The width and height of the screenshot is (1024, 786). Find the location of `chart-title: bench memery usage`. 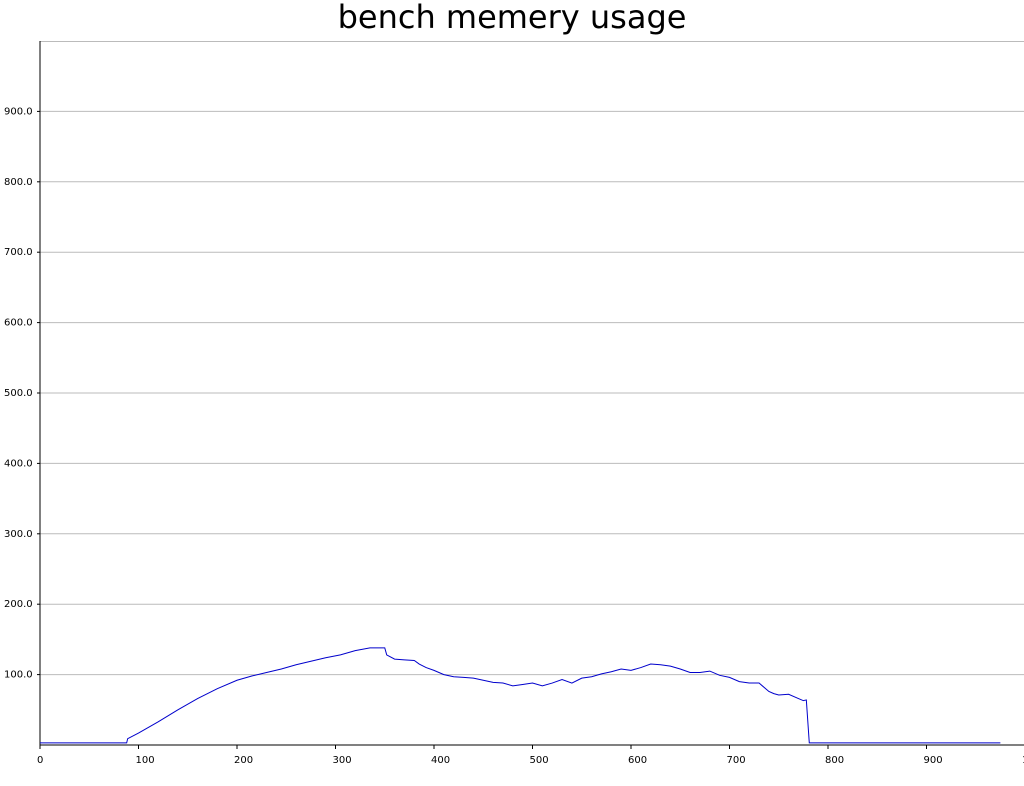

chart-title: bench memery usage is located at coordinates (512, 18).